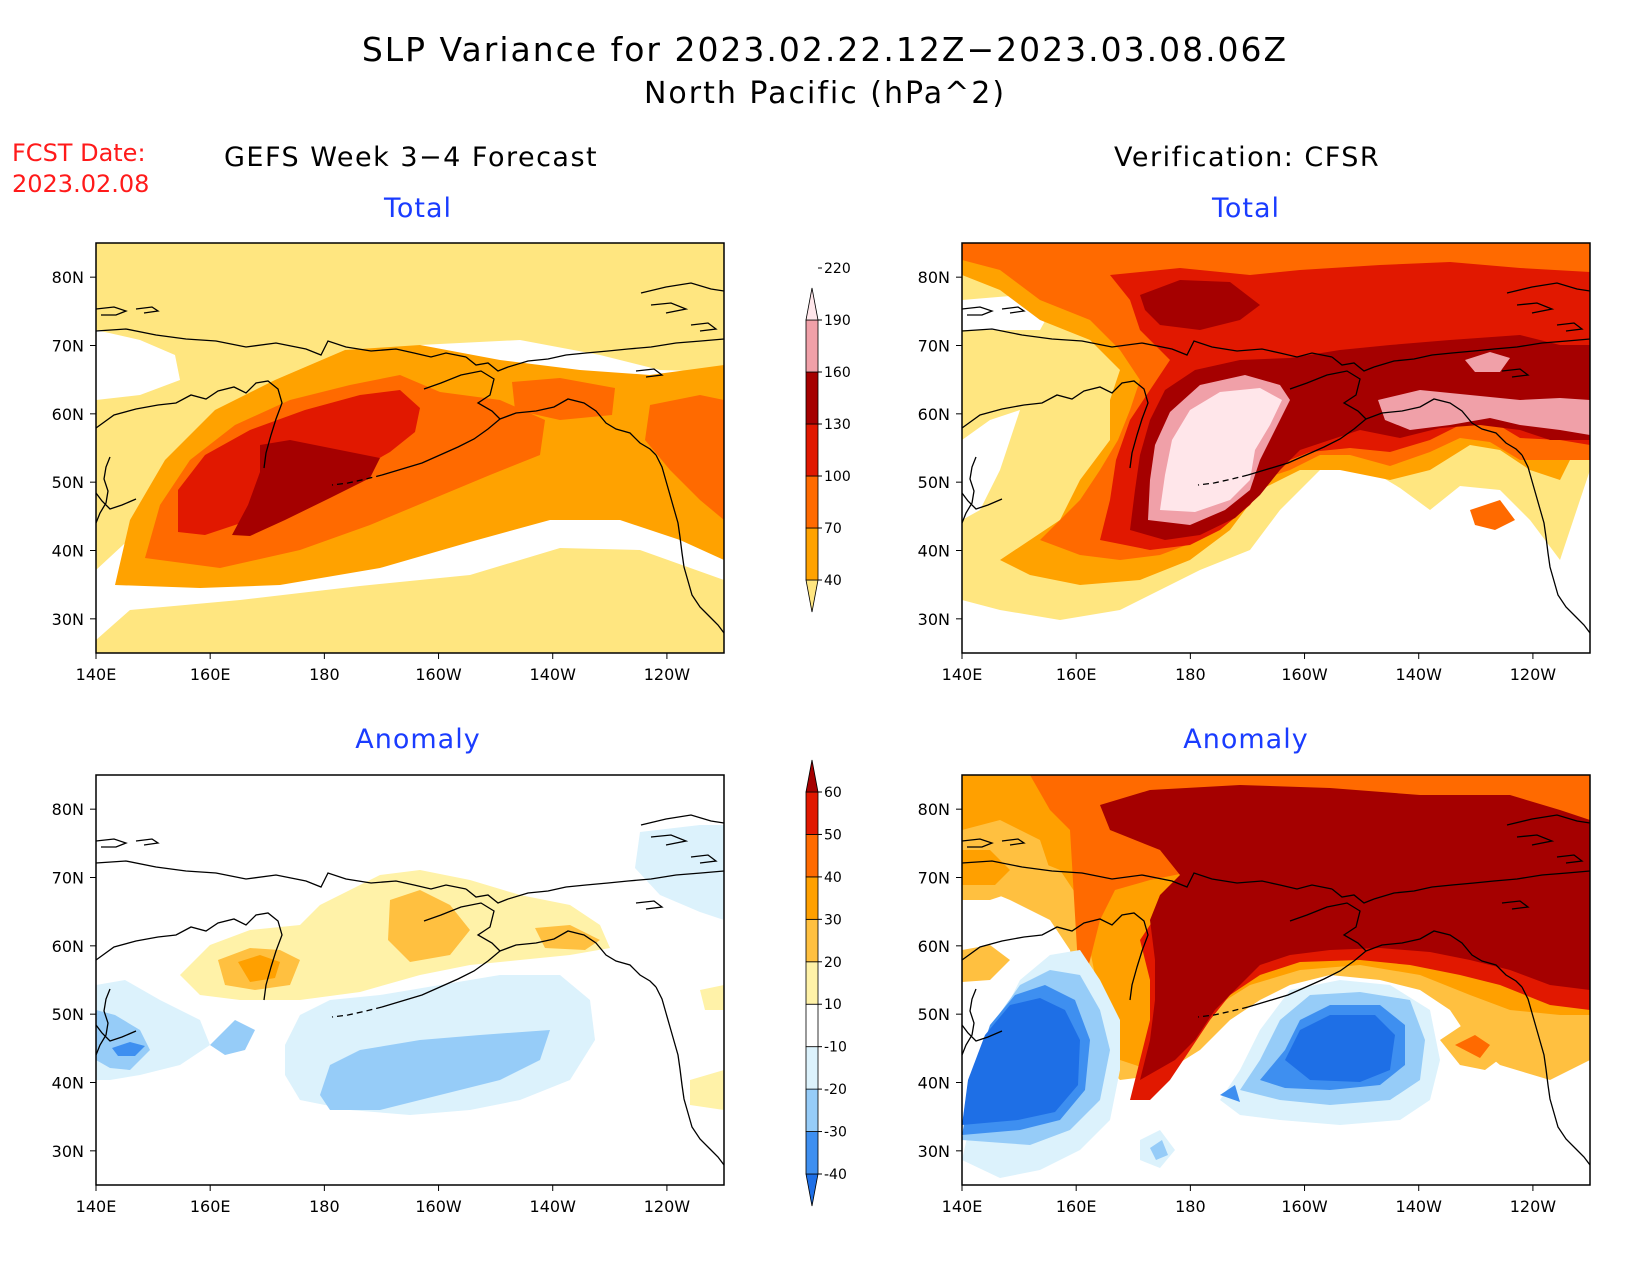  I want to click on lon-tick-label-gefs-anomaly: 160E, so click(210, 1206).